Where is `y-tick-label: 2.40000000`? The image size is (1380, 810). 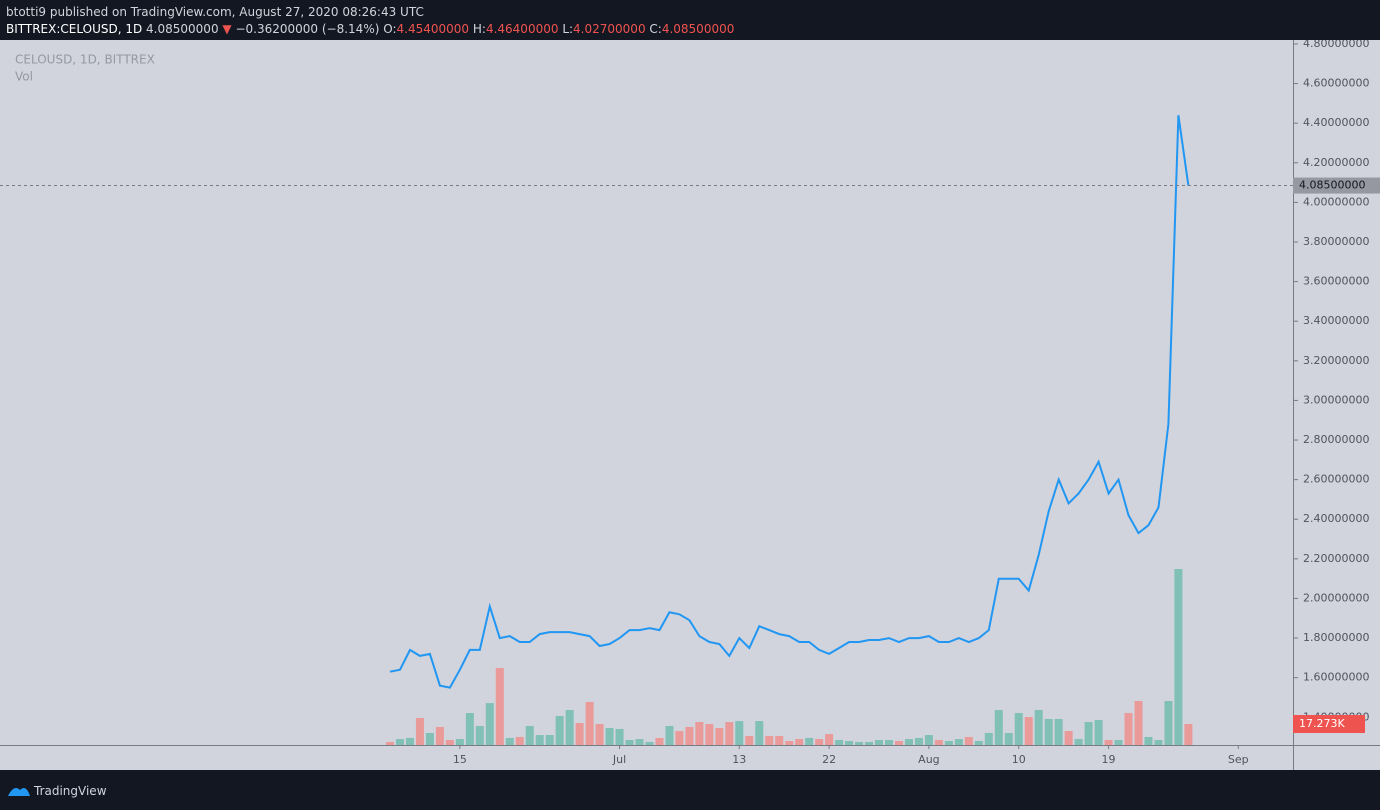
y-tick-label: 2.40000000 is located at coordinates (1336, 518).